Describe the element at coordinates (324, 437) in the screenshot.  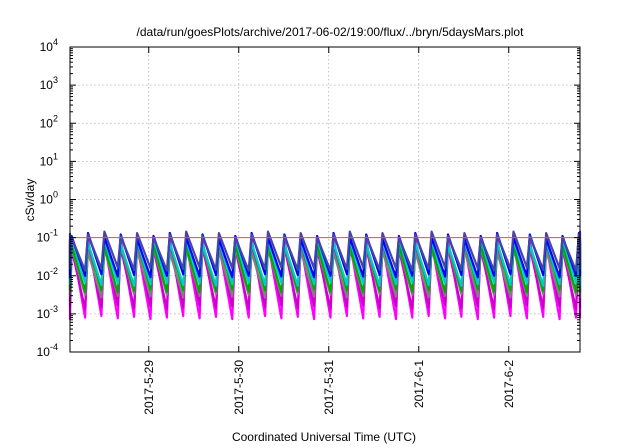
I see `x-axis-label: Coordinated Universal Time (UTC)` at that location.